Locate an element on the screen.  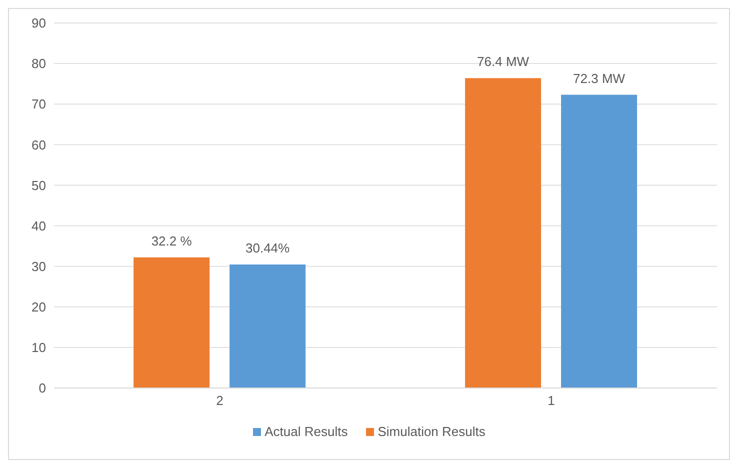
y-tick-label: 60 is located at coordinates (39, 144).